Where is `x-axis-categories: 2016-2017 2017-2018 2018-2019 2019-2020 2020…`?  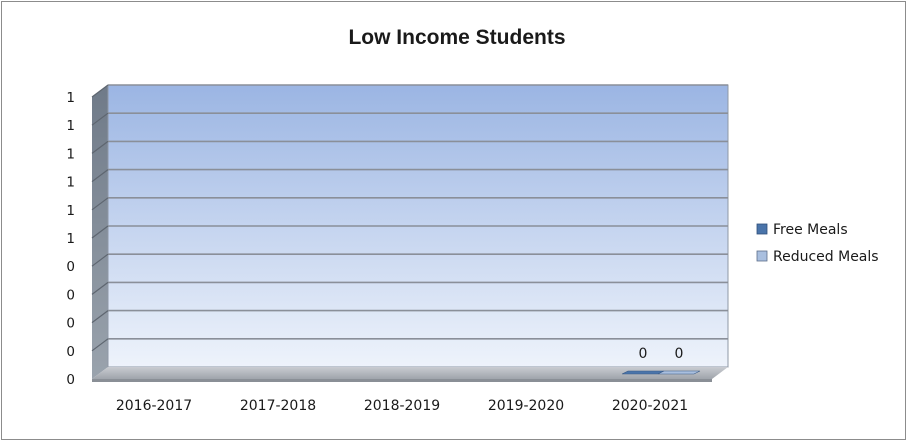 x-axis-categories: 2016-2017 2017-2018 2018-2019 2019-2020 2020… is located at coordinates (402, 406).